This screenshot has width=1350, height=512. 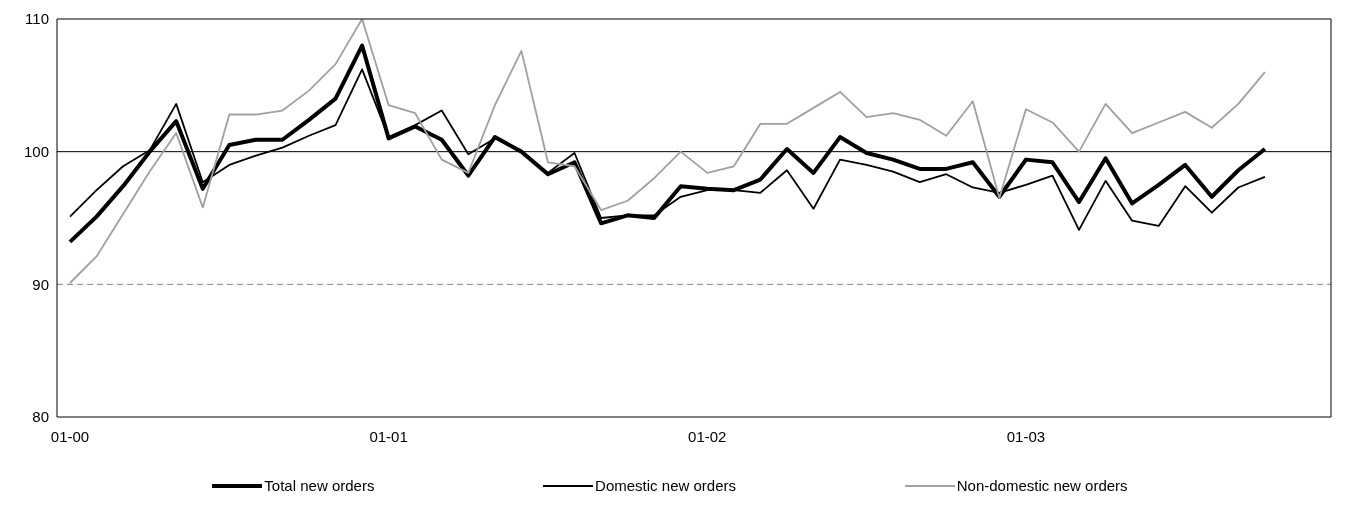 What do you see at coordinates (70, 436) in the screenshot?
I see `x-tick-label: 01-00` at bounding box center [70, 436].